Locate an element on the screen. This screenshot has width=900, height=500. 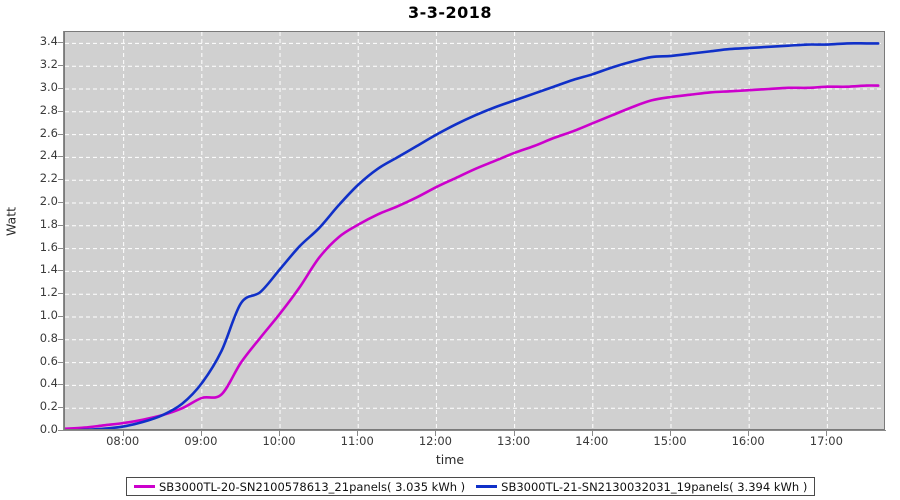
y-axis-line is located at coordinates (63, 231).